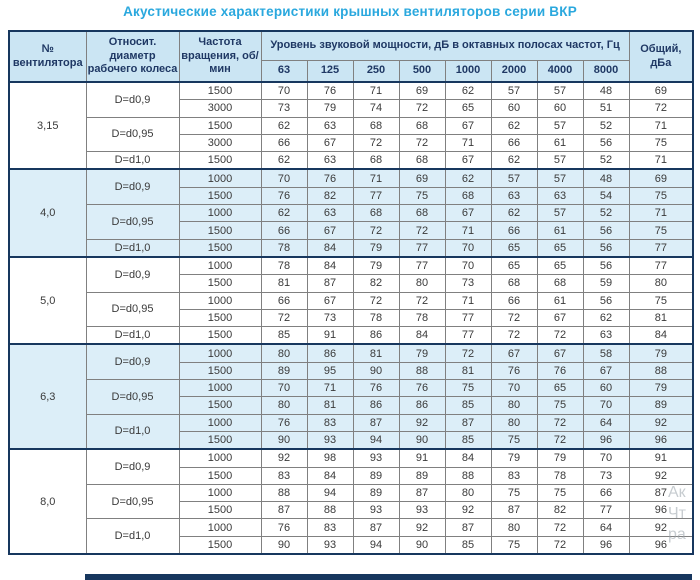 This screenshot has width=700, height=580. What do you see at coordinates (661, 493) in the screenshot?
I see `total-dba-cell: 87` at bounding box center [661, 493].